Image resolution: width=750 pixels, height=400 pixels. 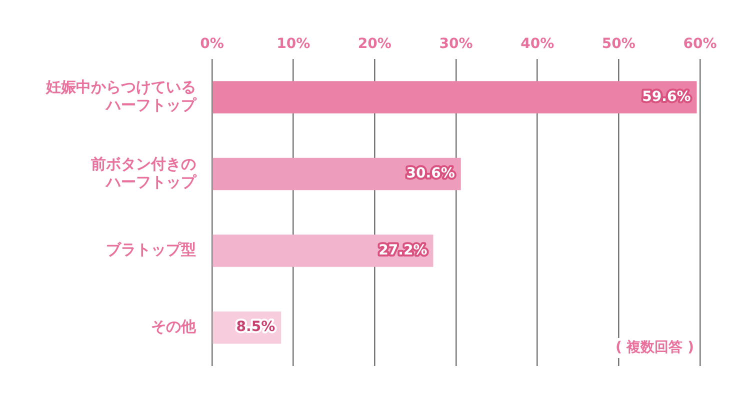 I want to click on y-tick-label: 前ボタン付きのハーフトップ, so click(x=143, y=172).